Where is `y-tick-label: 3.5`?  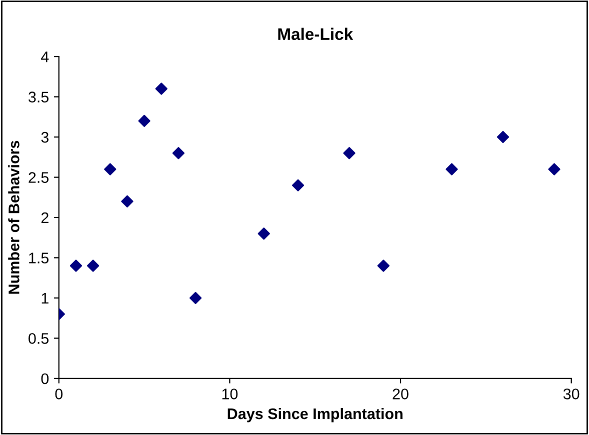
y-tick-label: 3.5 is located at coordinates (38, 97).